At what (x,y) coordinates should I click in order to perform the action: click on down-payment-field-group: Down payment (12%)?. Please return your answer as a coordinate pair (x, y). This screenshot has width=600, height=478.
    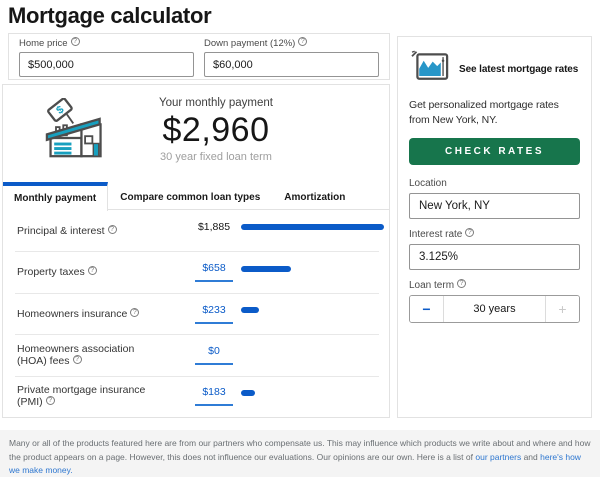
    Looking at the image, I should click on (291, 58).